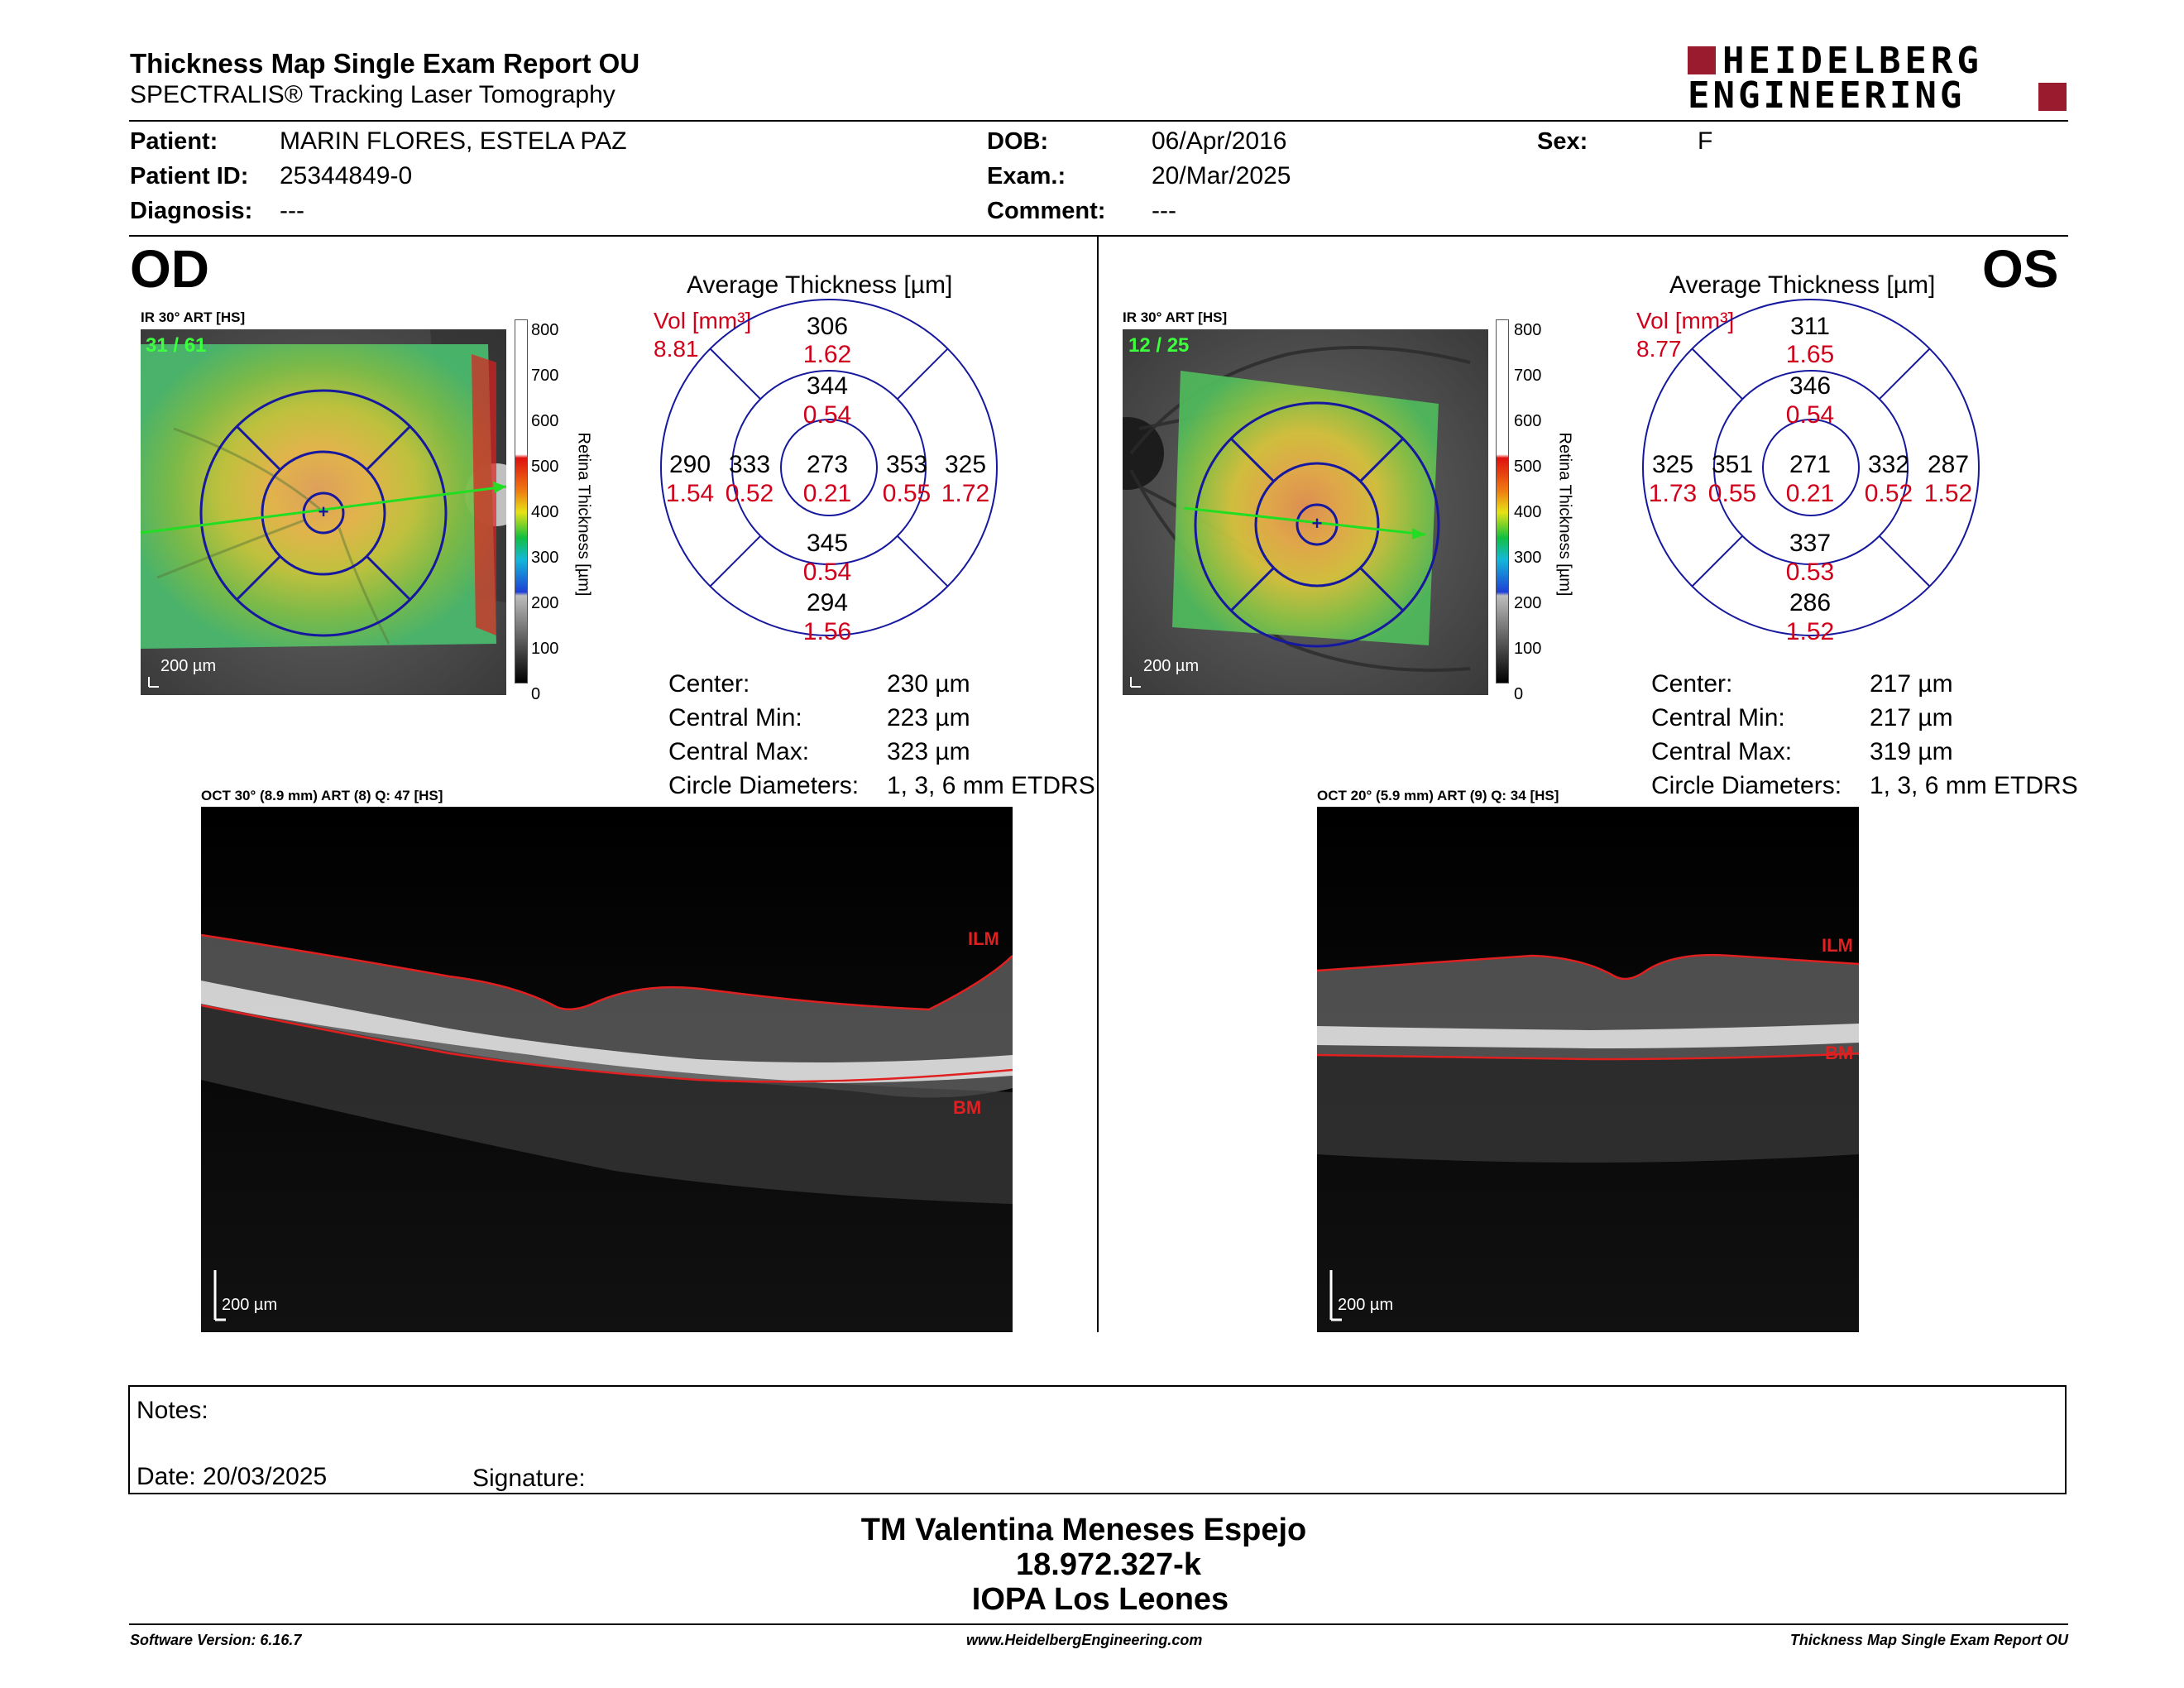 Image resolution: width=2184 pixels, height=1688 pixels. I want to click on od-avg-title: Average Thickness [µm], so click(820, 285).